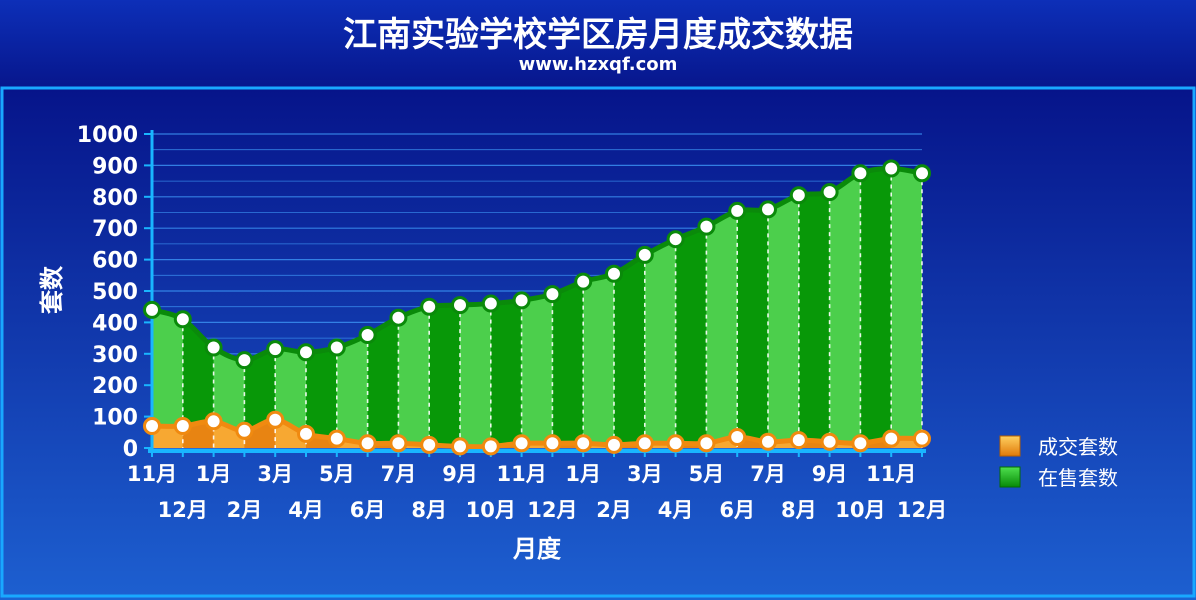  Describe the element at coordinates (115, 261) in the screenshot. I see `y-tick-label: 600` at that location.